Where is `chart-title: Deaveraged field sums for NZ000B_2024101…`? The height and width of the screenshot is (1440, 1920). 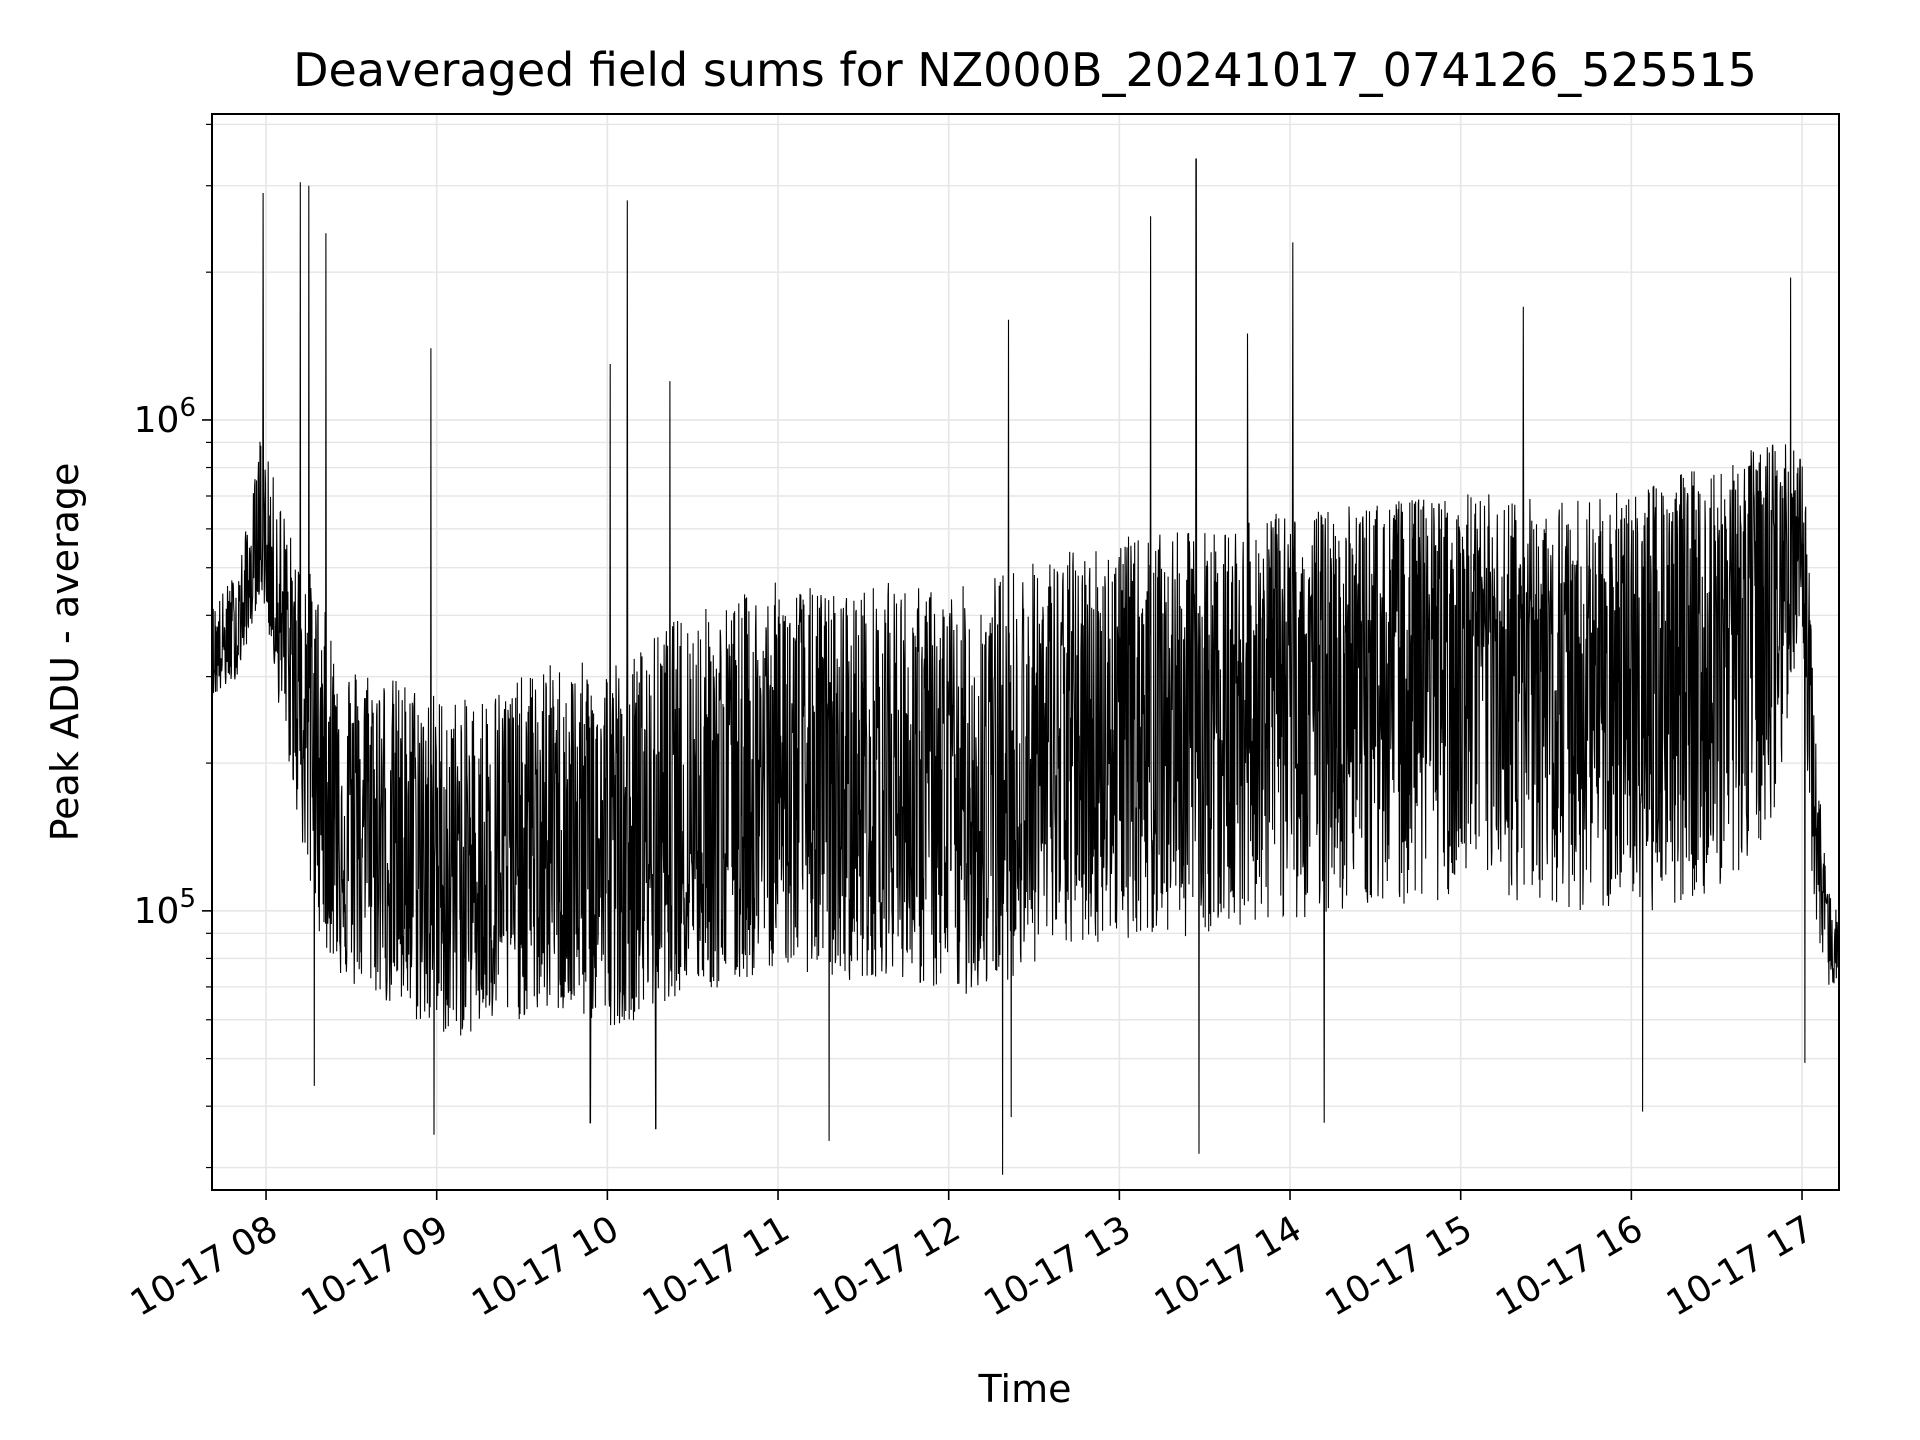 chart-title: Deaveraged field sums for NZ000B_2024101… is located at coordinates (1025, 70).